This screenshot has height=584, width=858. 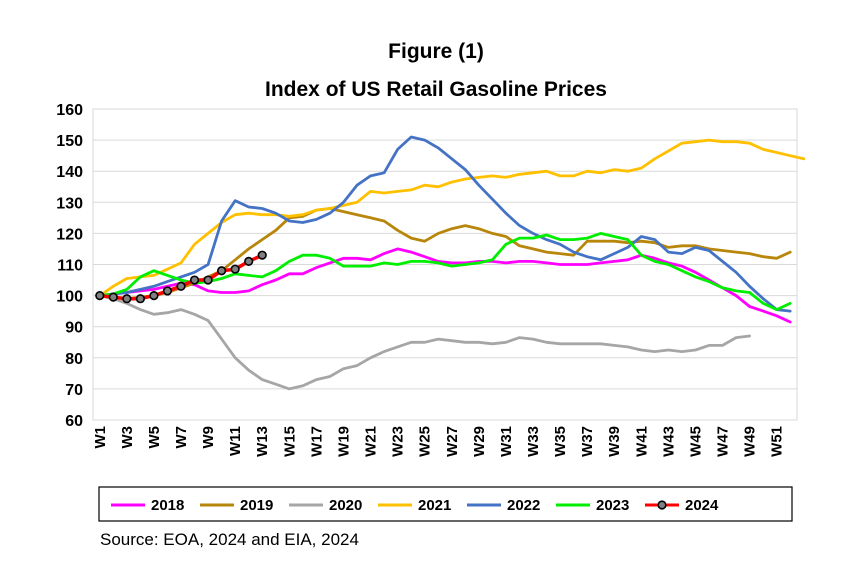 I want to click on legend-label-2018: 2018, so click(x=167, y=505).